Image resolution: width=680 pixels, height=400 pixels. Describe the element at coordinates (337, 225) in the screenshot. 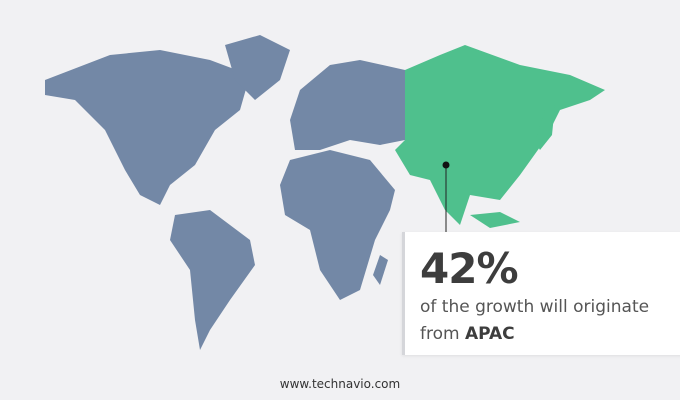

I see `africa` at that location.